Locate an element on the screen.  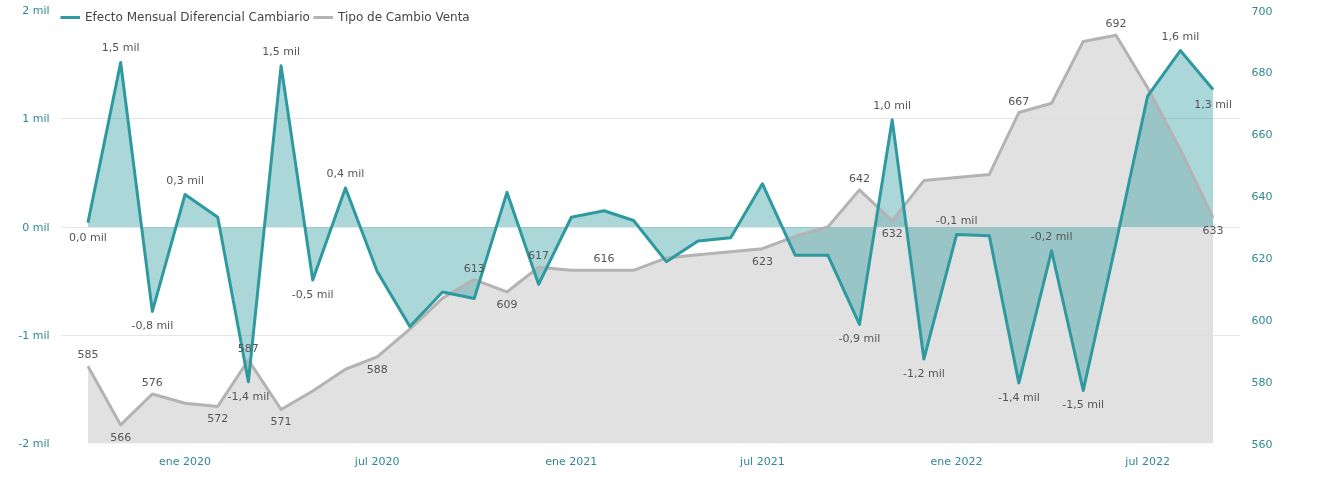
data-label: -0,2 mil is located at coordinates (1051, 236).